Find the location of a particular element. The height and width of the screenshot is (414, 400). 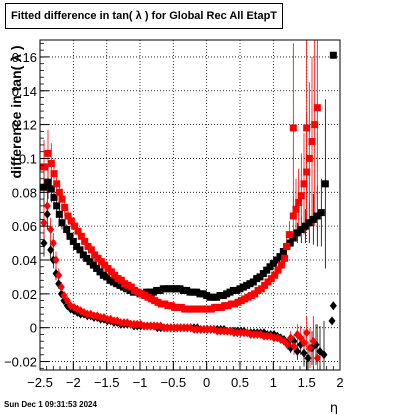

y-tick-label: 0.16 is located at coordinates (24, 57).